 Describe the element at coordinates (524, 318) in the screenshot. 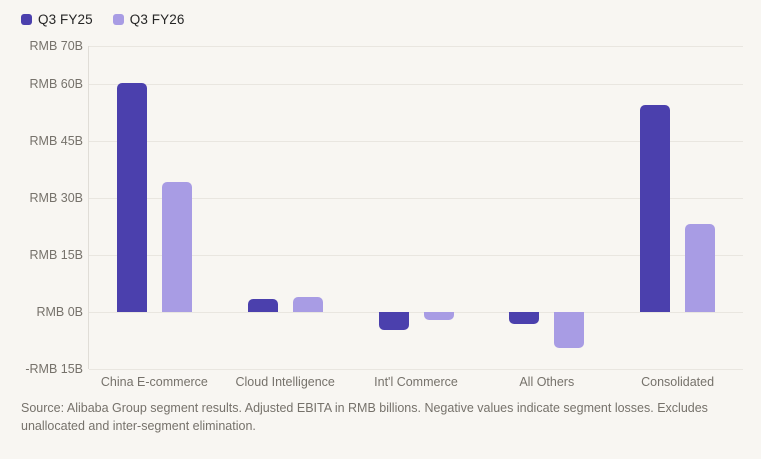

I see `bar-q3-fy25-all-others` at that location.